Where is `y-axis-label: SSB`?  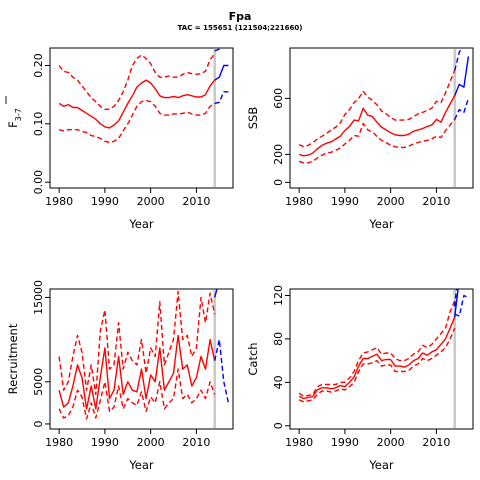
y-axis-label: SSB is located at coordinates (253, 118).